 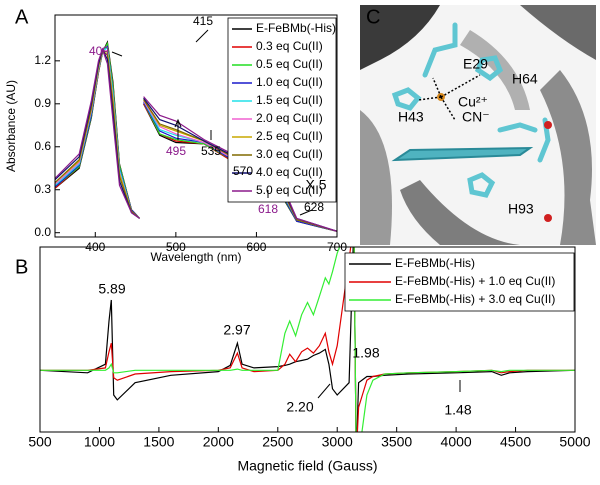 What do you see at coordinates (11, 126) in the screenshot?
I see `y-axis-label: Absorbance (AU)` at bounding box center [11, 126].